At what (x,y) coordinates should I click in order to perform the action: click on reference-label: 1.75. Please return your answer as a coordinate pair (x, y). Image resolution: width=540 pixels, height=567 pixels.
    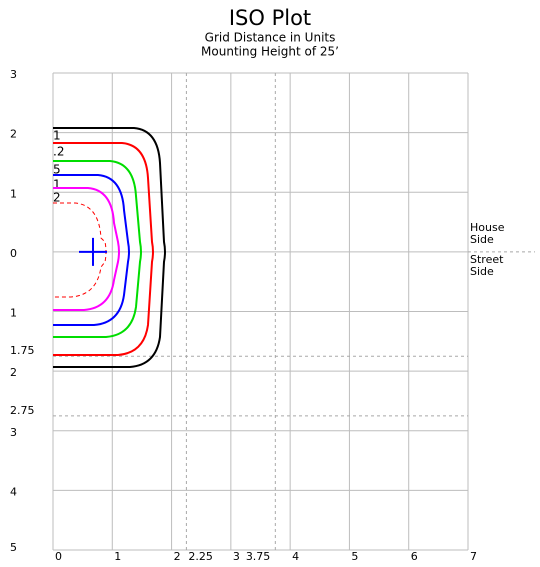
    Looking at the image, I should click on (22, 350).